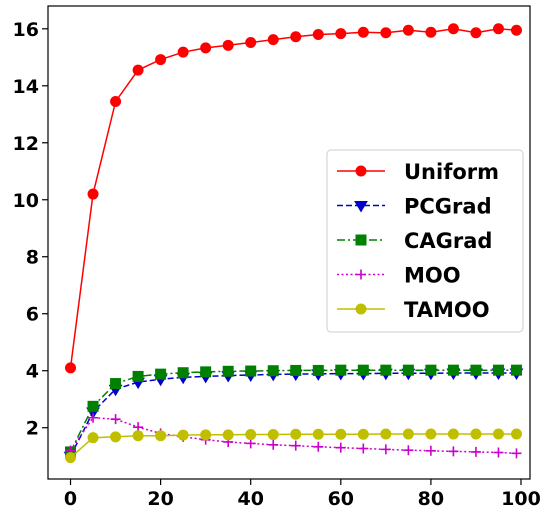 The image size is (541, 512). What do you see at coordinates (521, 498) in the screenshot?
I see `x-tick-label: 100` at bounding box center [521, 498].